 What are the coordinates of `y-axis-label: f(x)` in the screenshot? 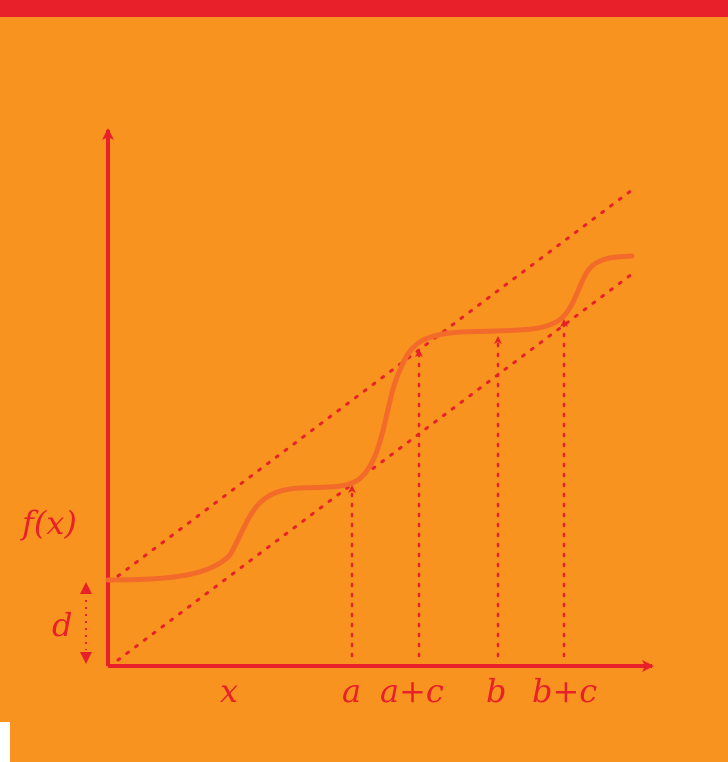 It's located at (48, 523).